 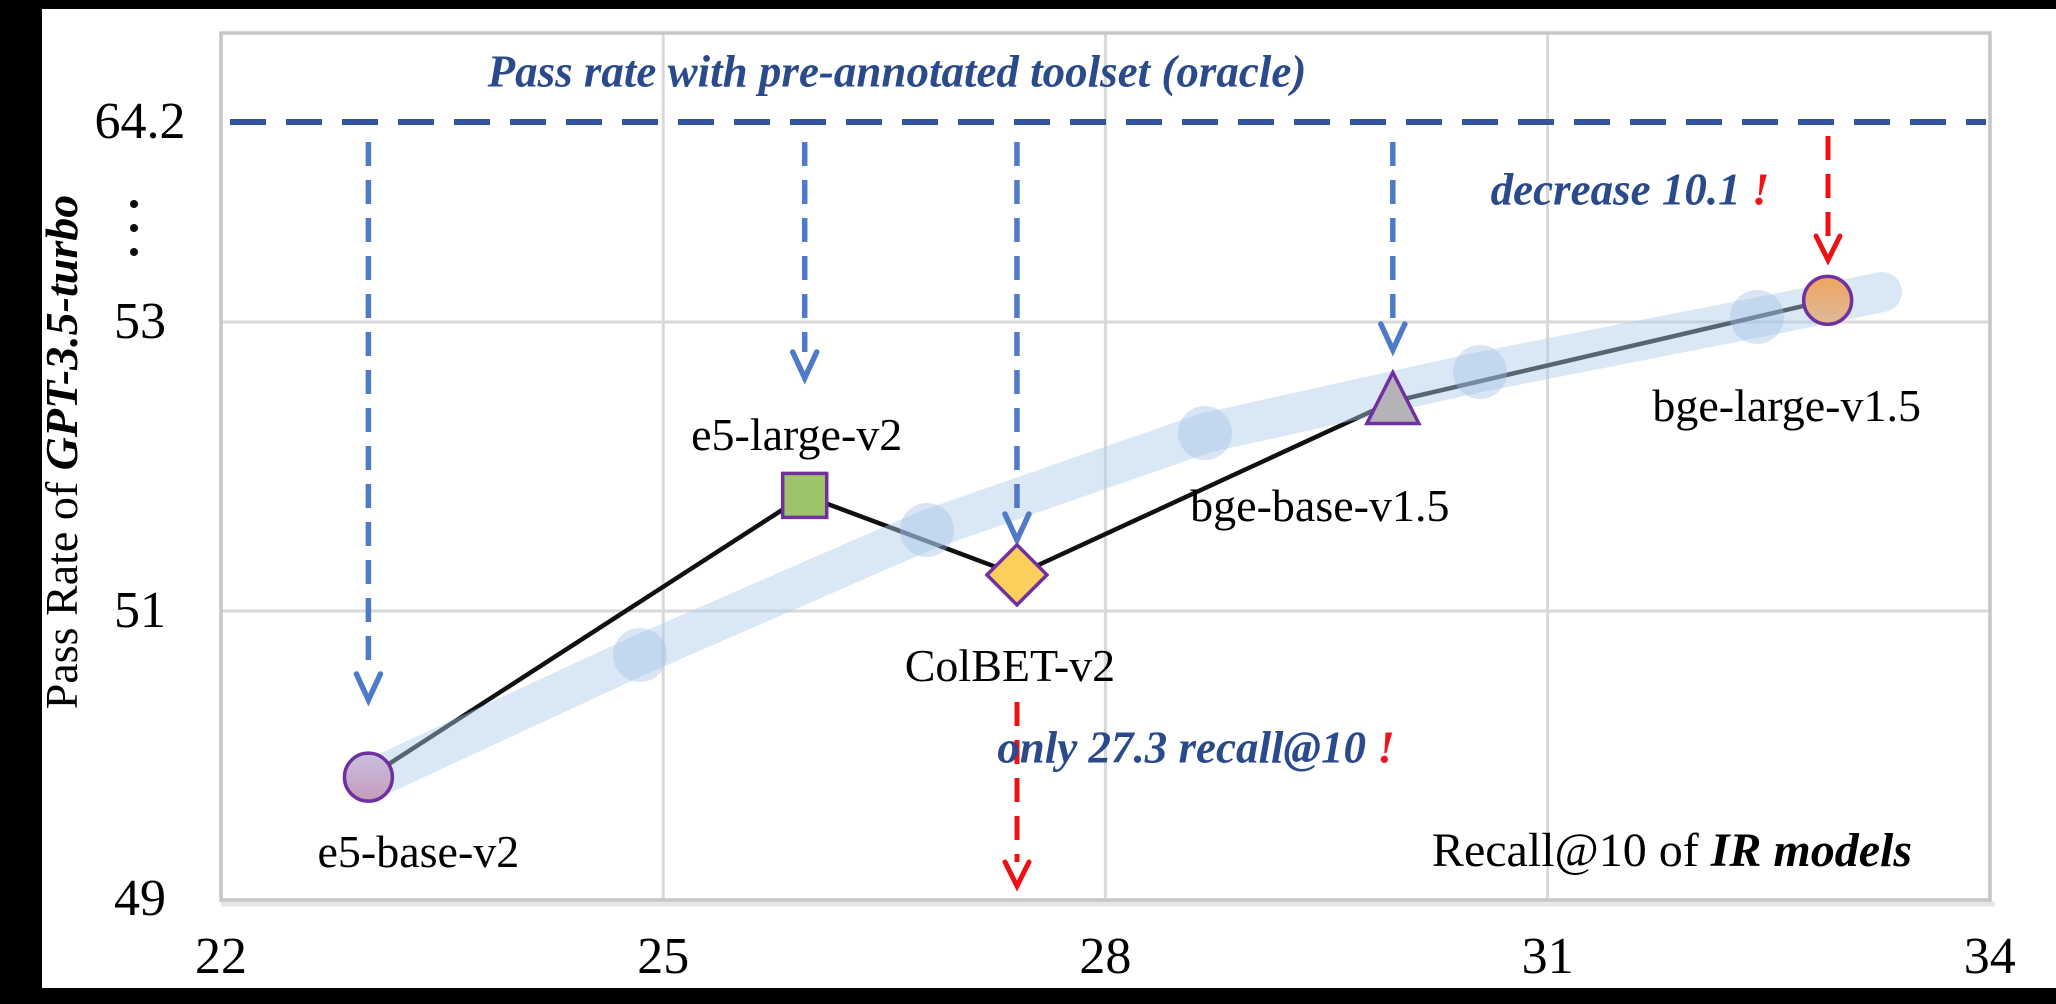 What do you see at coordinates (1393, 339) in the screenshot?
I see `blue-drop-arrow-3-head` at bounding box center [1393, 339].